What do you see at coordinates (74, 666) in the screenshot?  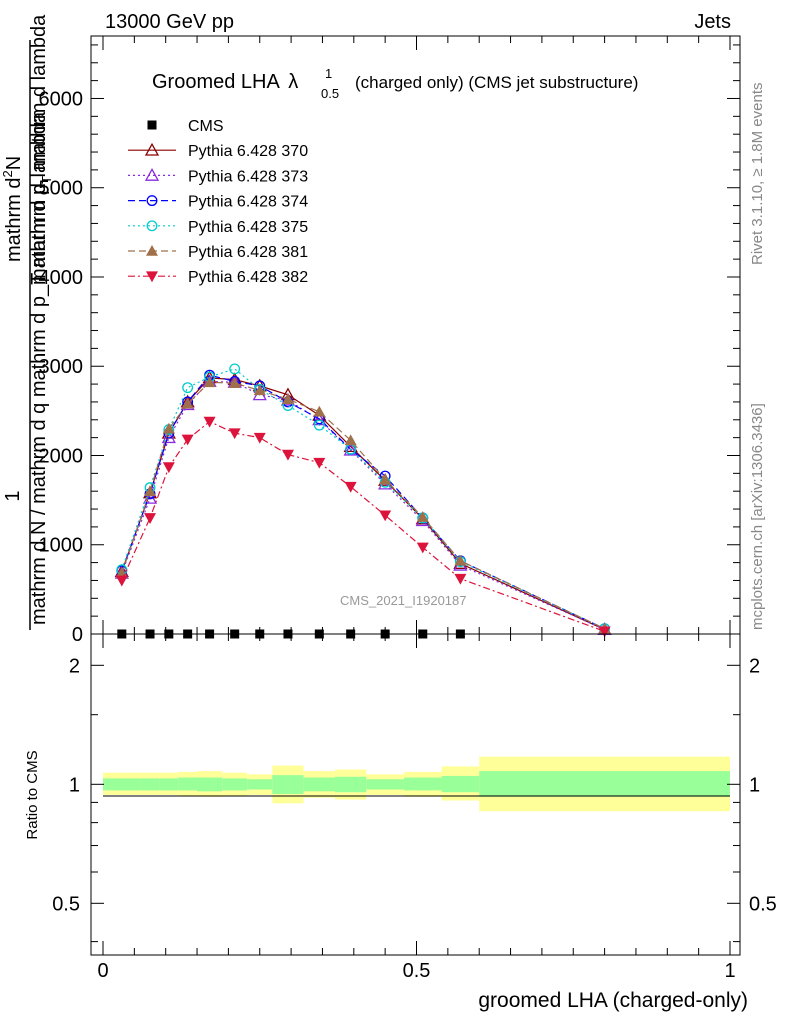 I see `ratio-ytick-label: 2` at bounding box center [74, 666].